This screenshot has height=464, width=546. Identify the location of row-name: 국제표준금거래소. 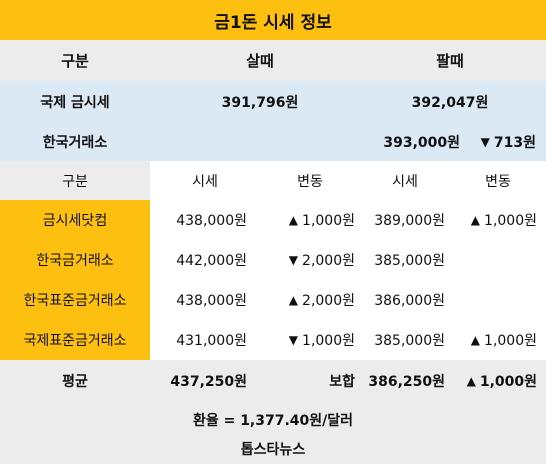
(75, 340).